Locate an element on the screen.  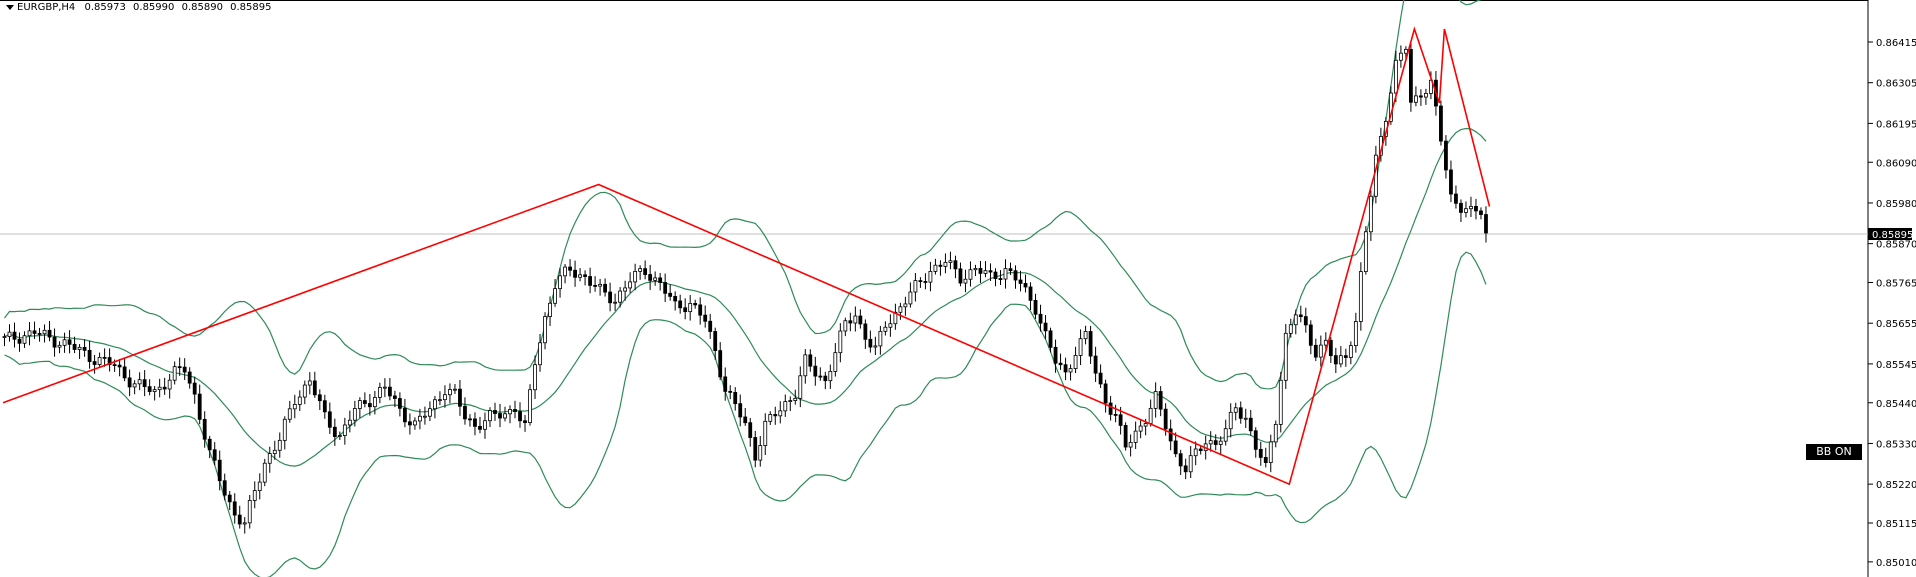
price-axis-label: 0.85440 is located at coordinates (1896, 404).